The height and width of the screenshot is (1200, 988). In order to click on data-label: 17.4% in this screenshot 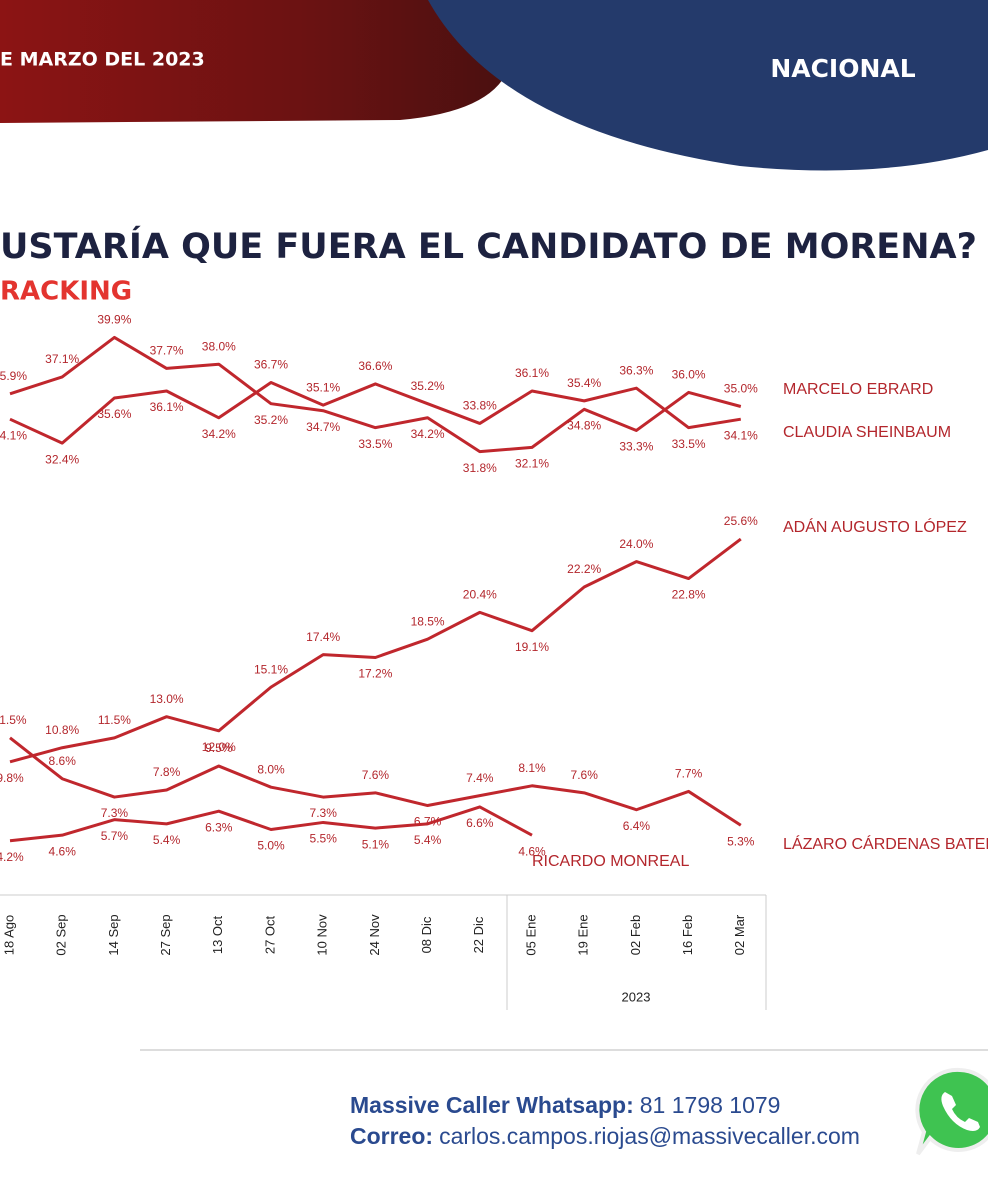, I will do `click(323, 637)`.